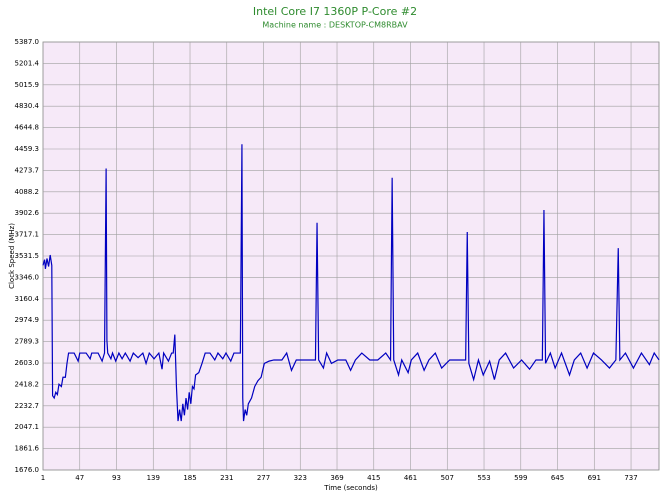 The image size is (670, 503). What do you see at coordinates (27, 192) in the screenshot?
I see `y-tick-label: 4088.2` at bounding box center [27, 192].